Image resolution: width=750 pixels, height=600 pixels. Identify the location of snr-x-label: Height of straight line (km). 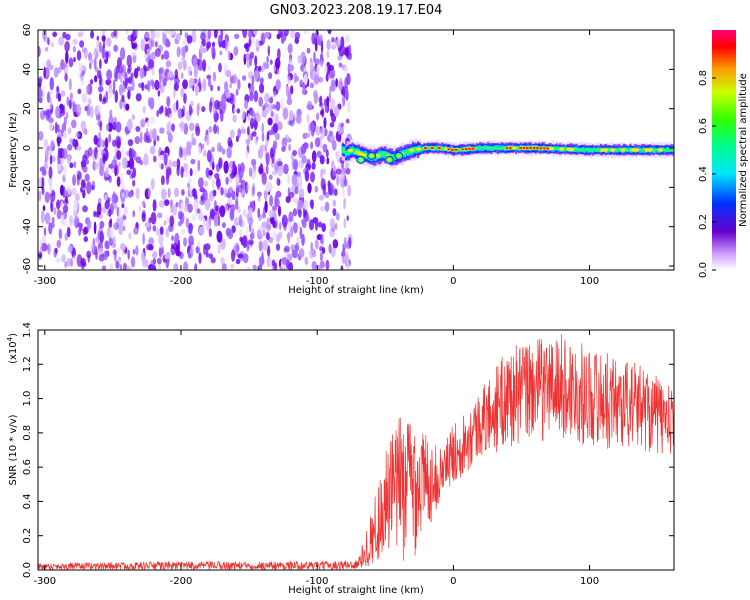
(356, 590).